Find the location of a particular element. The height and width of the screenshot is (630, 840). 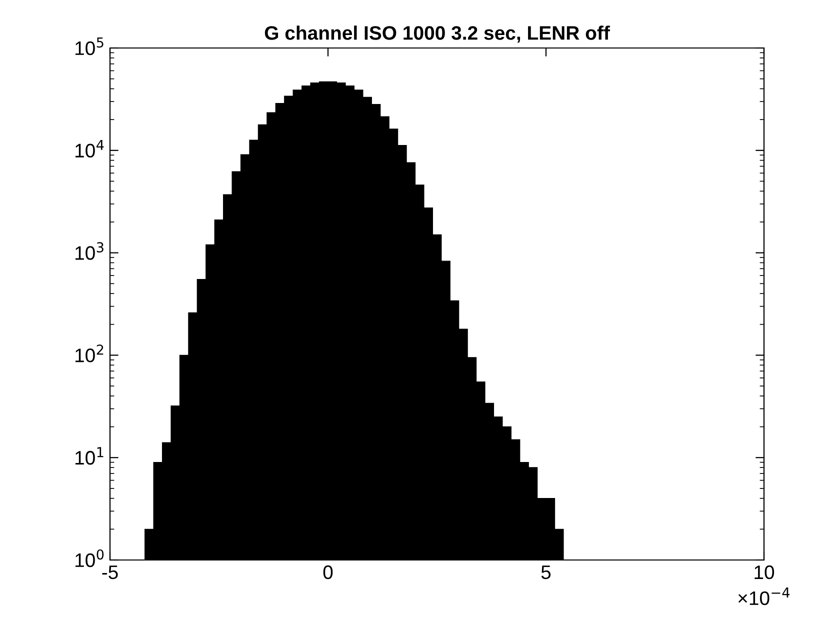

x-tick-label: -5 is located at coordinates (110, 573).